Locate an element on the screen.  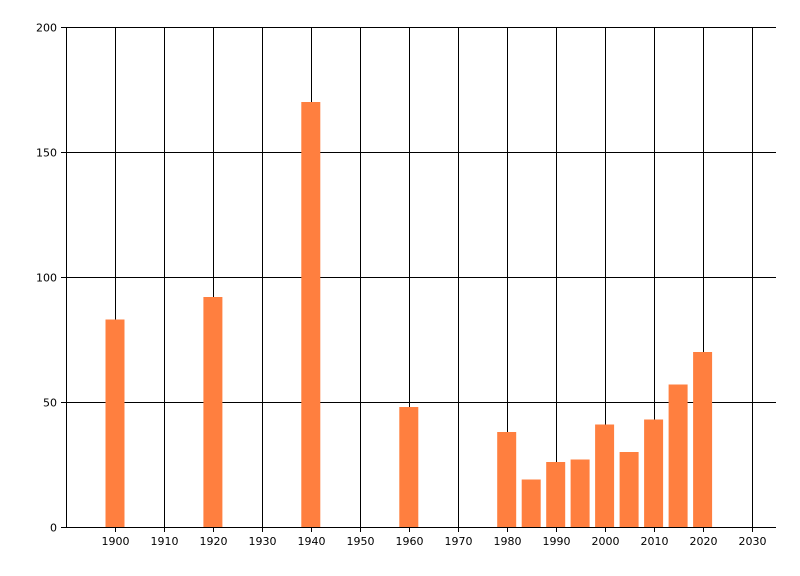
x-tick-label-1920: 1920 is located at coordinates (214, 541).